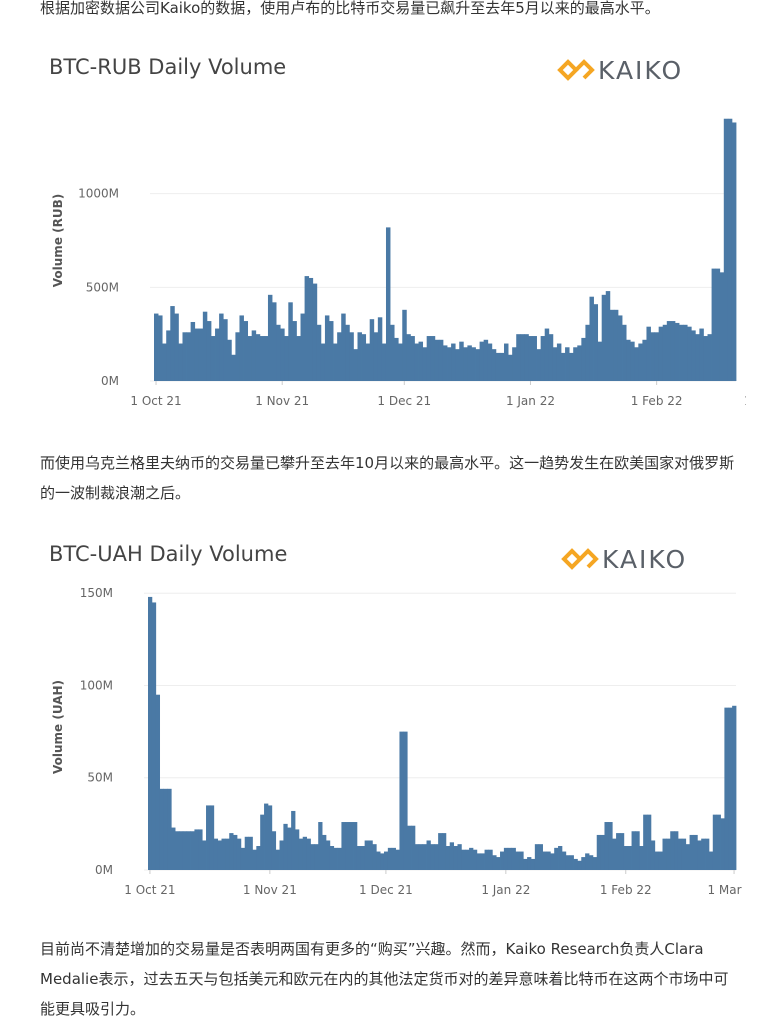 The width and height of the screenshot is (779, 1024). What do you see at coordinates (505, 890) in the screenshot?
I see `x-tick-label: 1 Jan 22` at bounding box center [505, 890].